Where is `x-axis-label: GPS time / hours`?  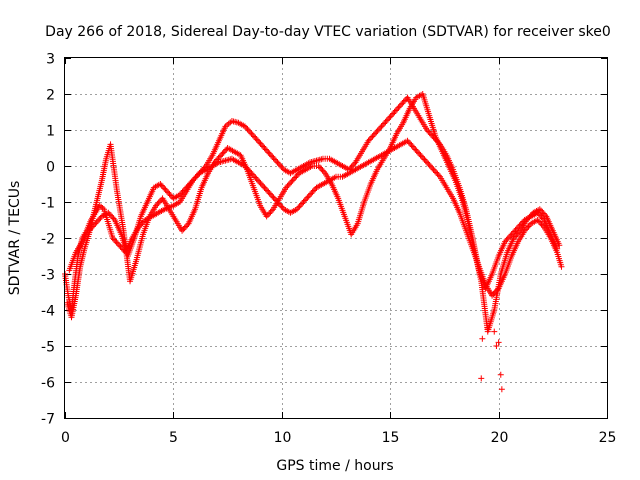 x-axis-label: GPS time / hours is located at coordinates (334, 466).